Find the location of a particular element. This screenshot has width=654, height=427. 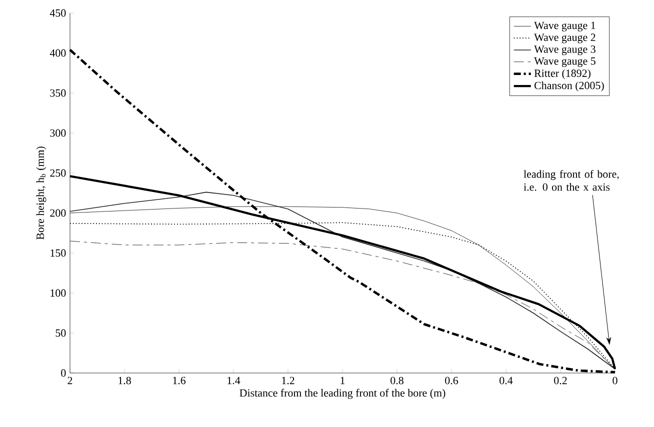

y-tick-label: 50 is located at coordinates (61, 333).